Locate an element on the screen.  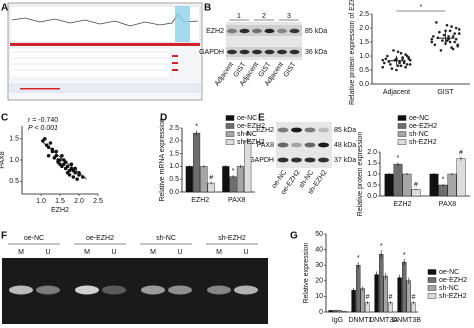
y-tick-label: 2.0 is located at coordinates (372, 152).